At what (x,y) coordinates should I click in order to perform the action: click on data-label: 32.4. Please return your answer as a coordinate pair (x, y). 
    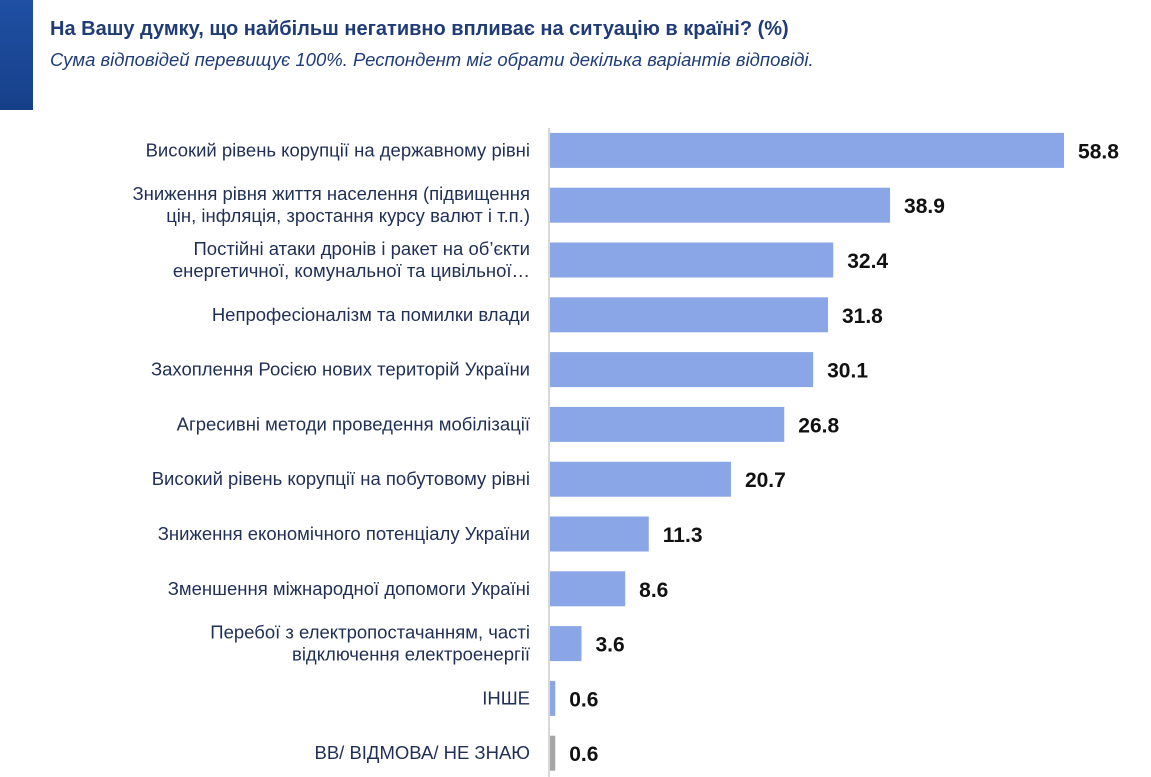
    Looking at the image, I should click on (867, 261).